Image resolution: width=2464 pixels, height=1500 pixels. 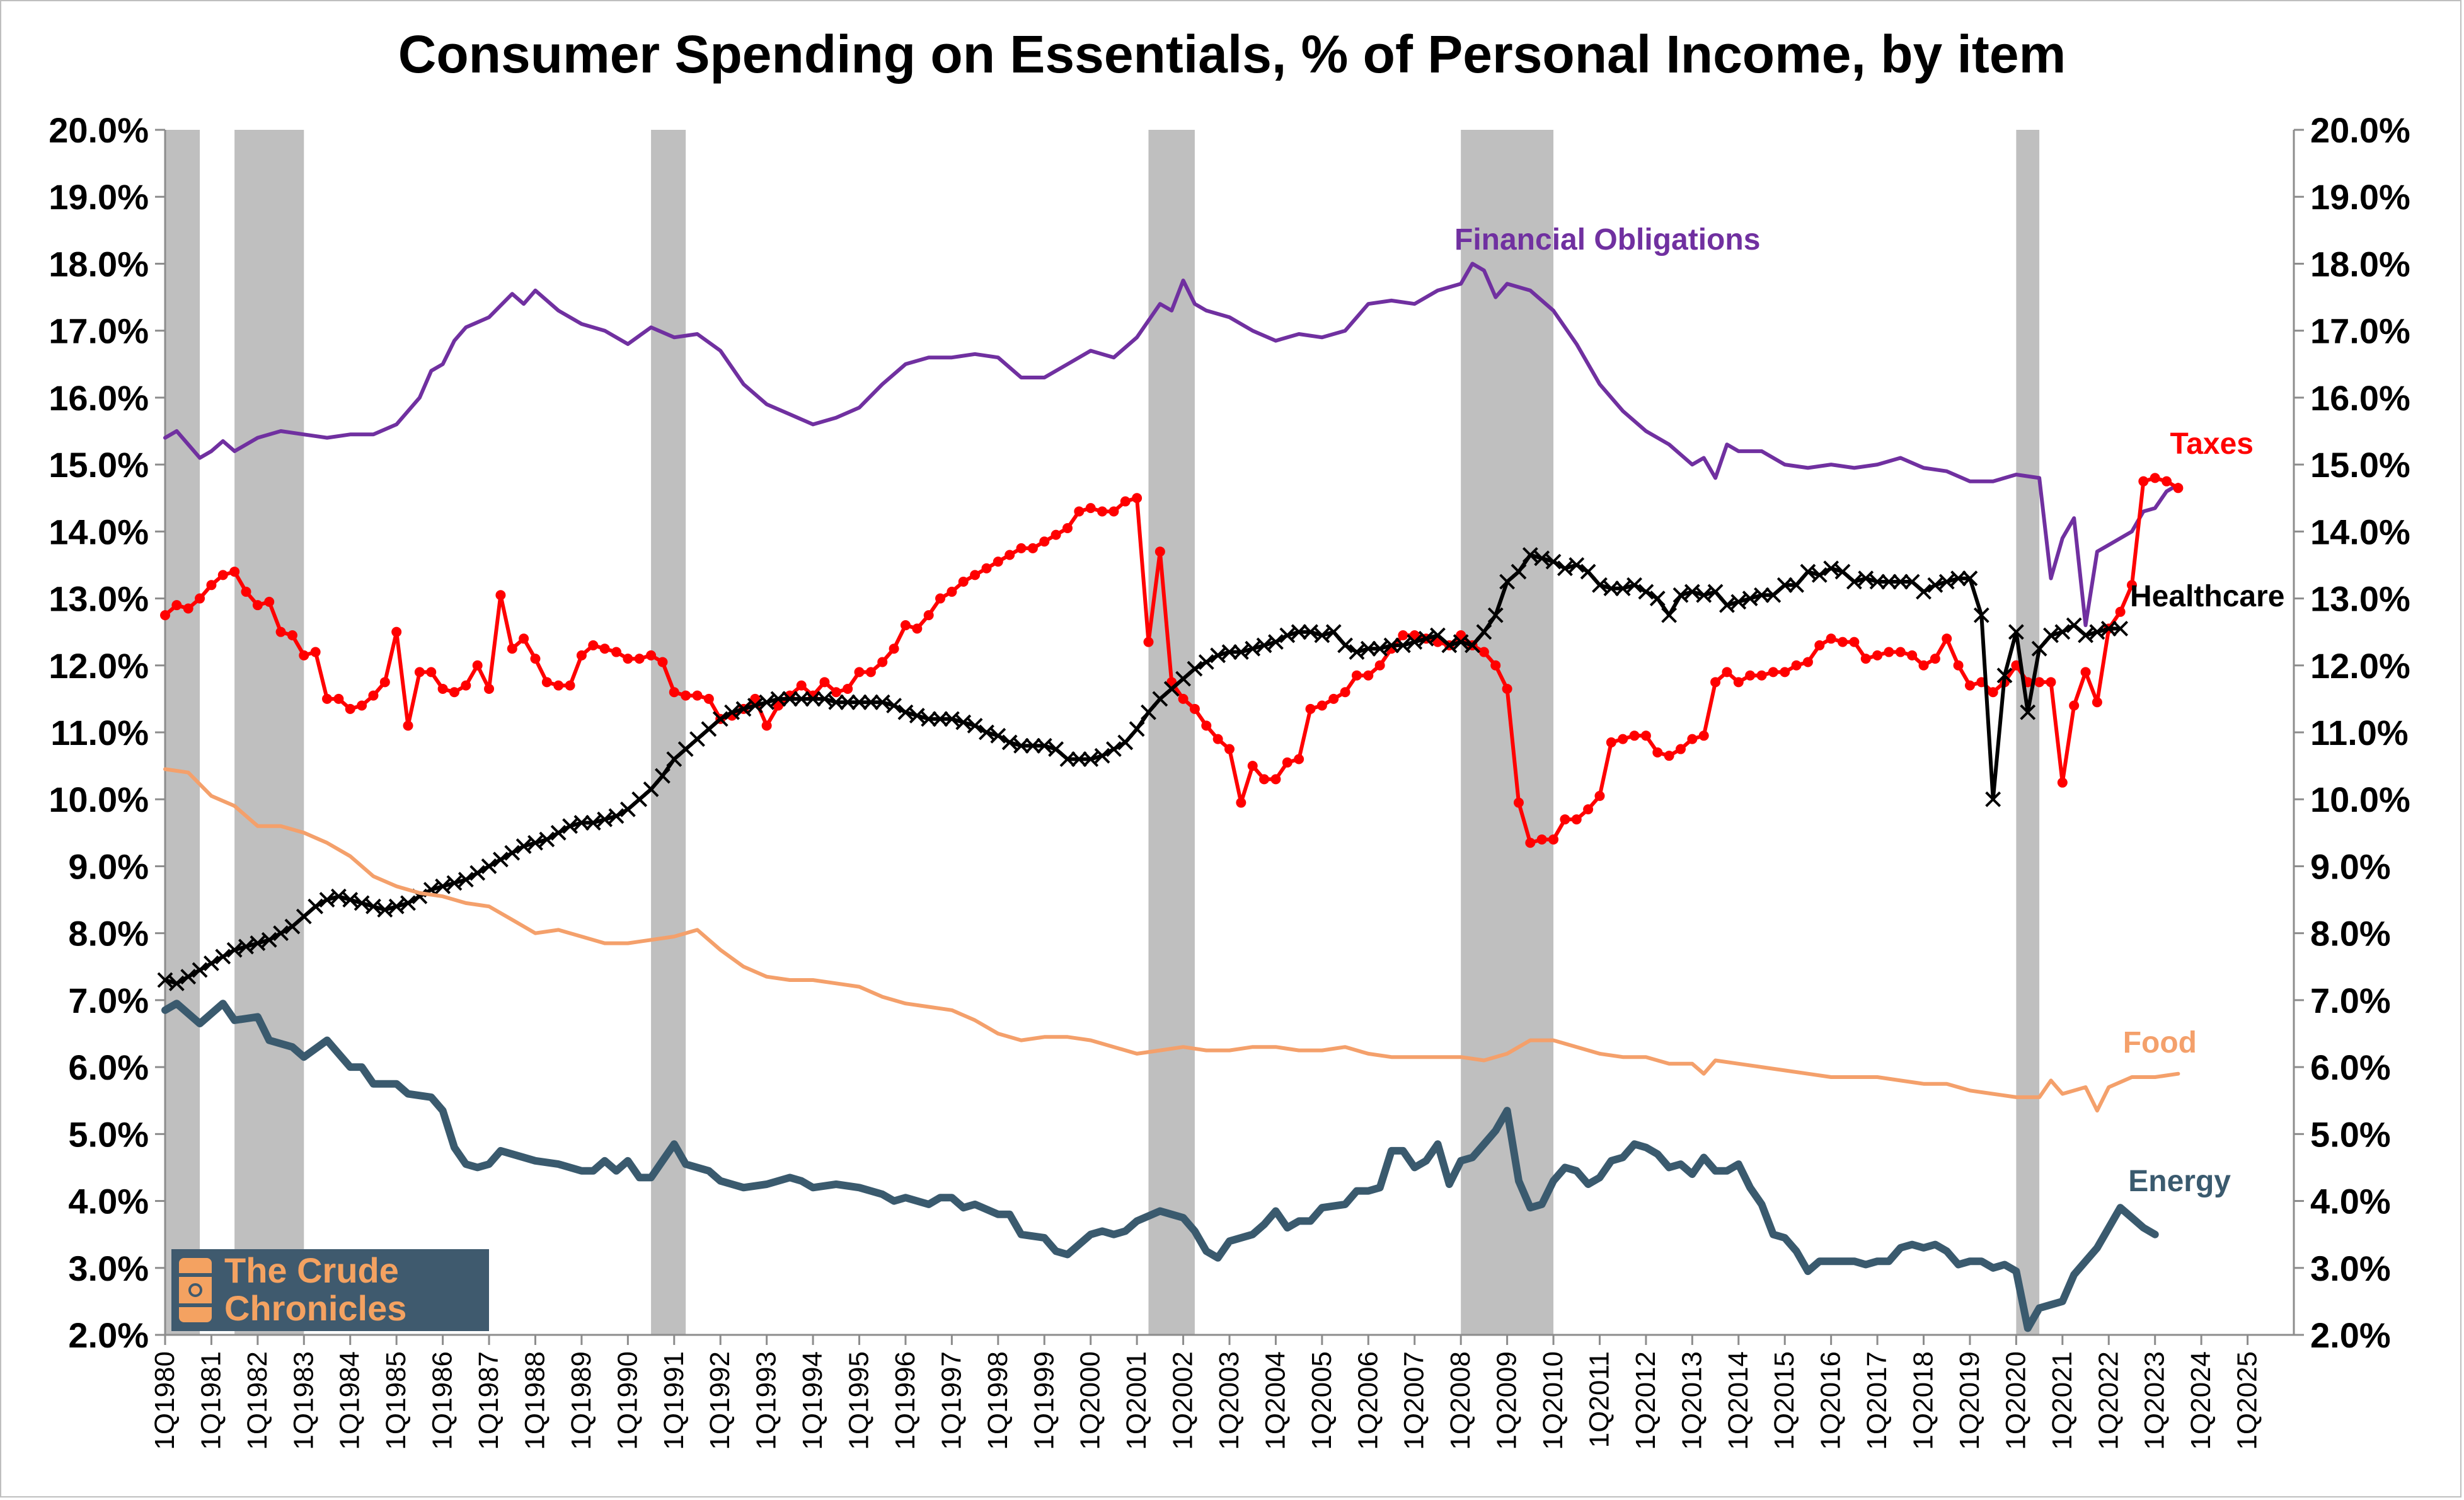 What do you see at coordinates (99, 465) in the screenshot?
I see `y-tick-label-left: 15.0%` at bounding box center [99, 465].